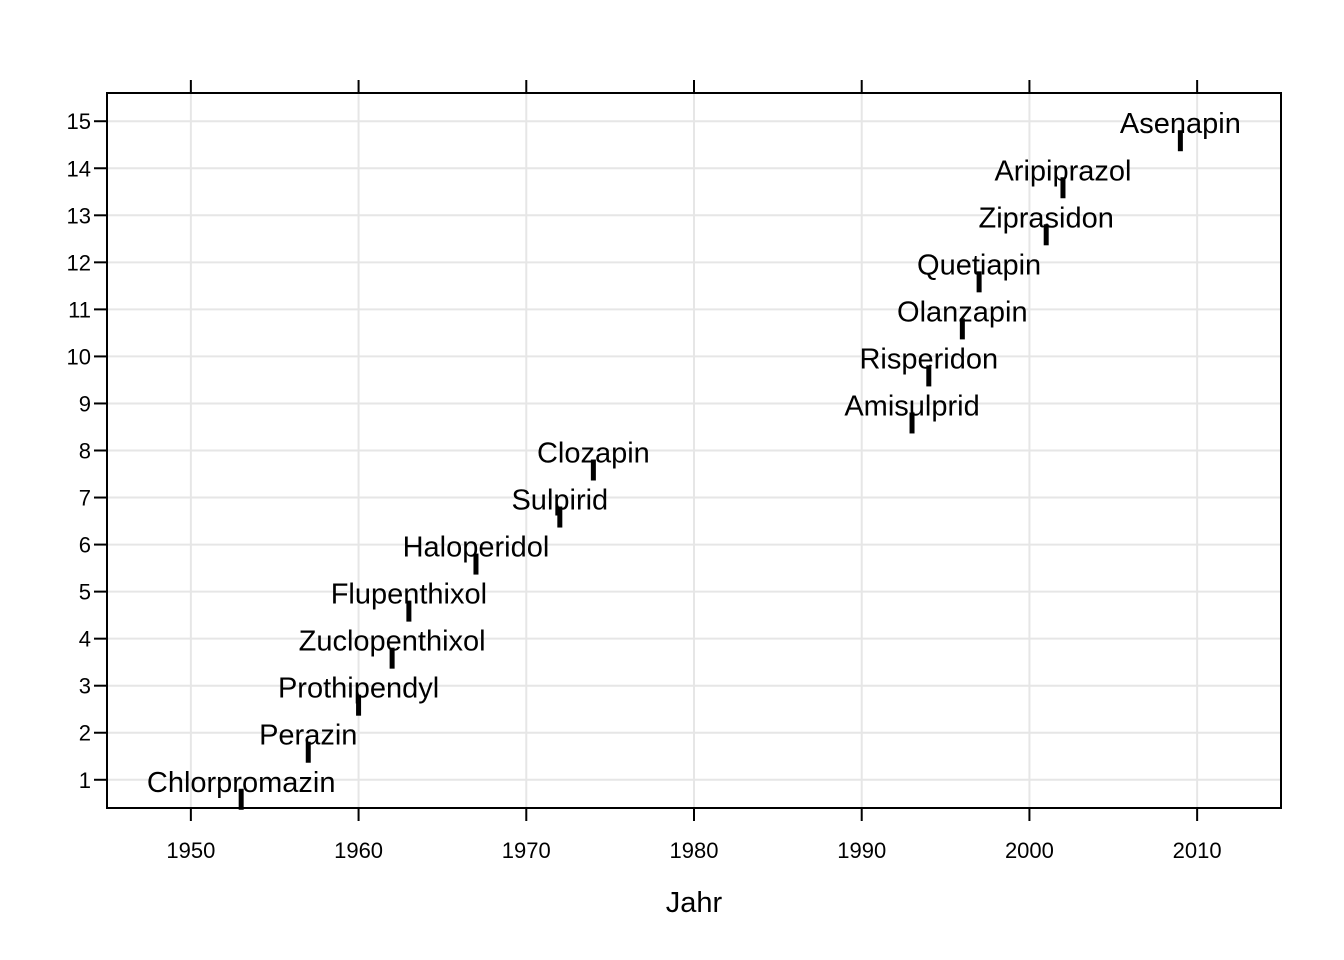  What do you see at coordinates (79, 356) in the screenshot?
I see `y-tick-label: 10` at bounding box center [79, 356].